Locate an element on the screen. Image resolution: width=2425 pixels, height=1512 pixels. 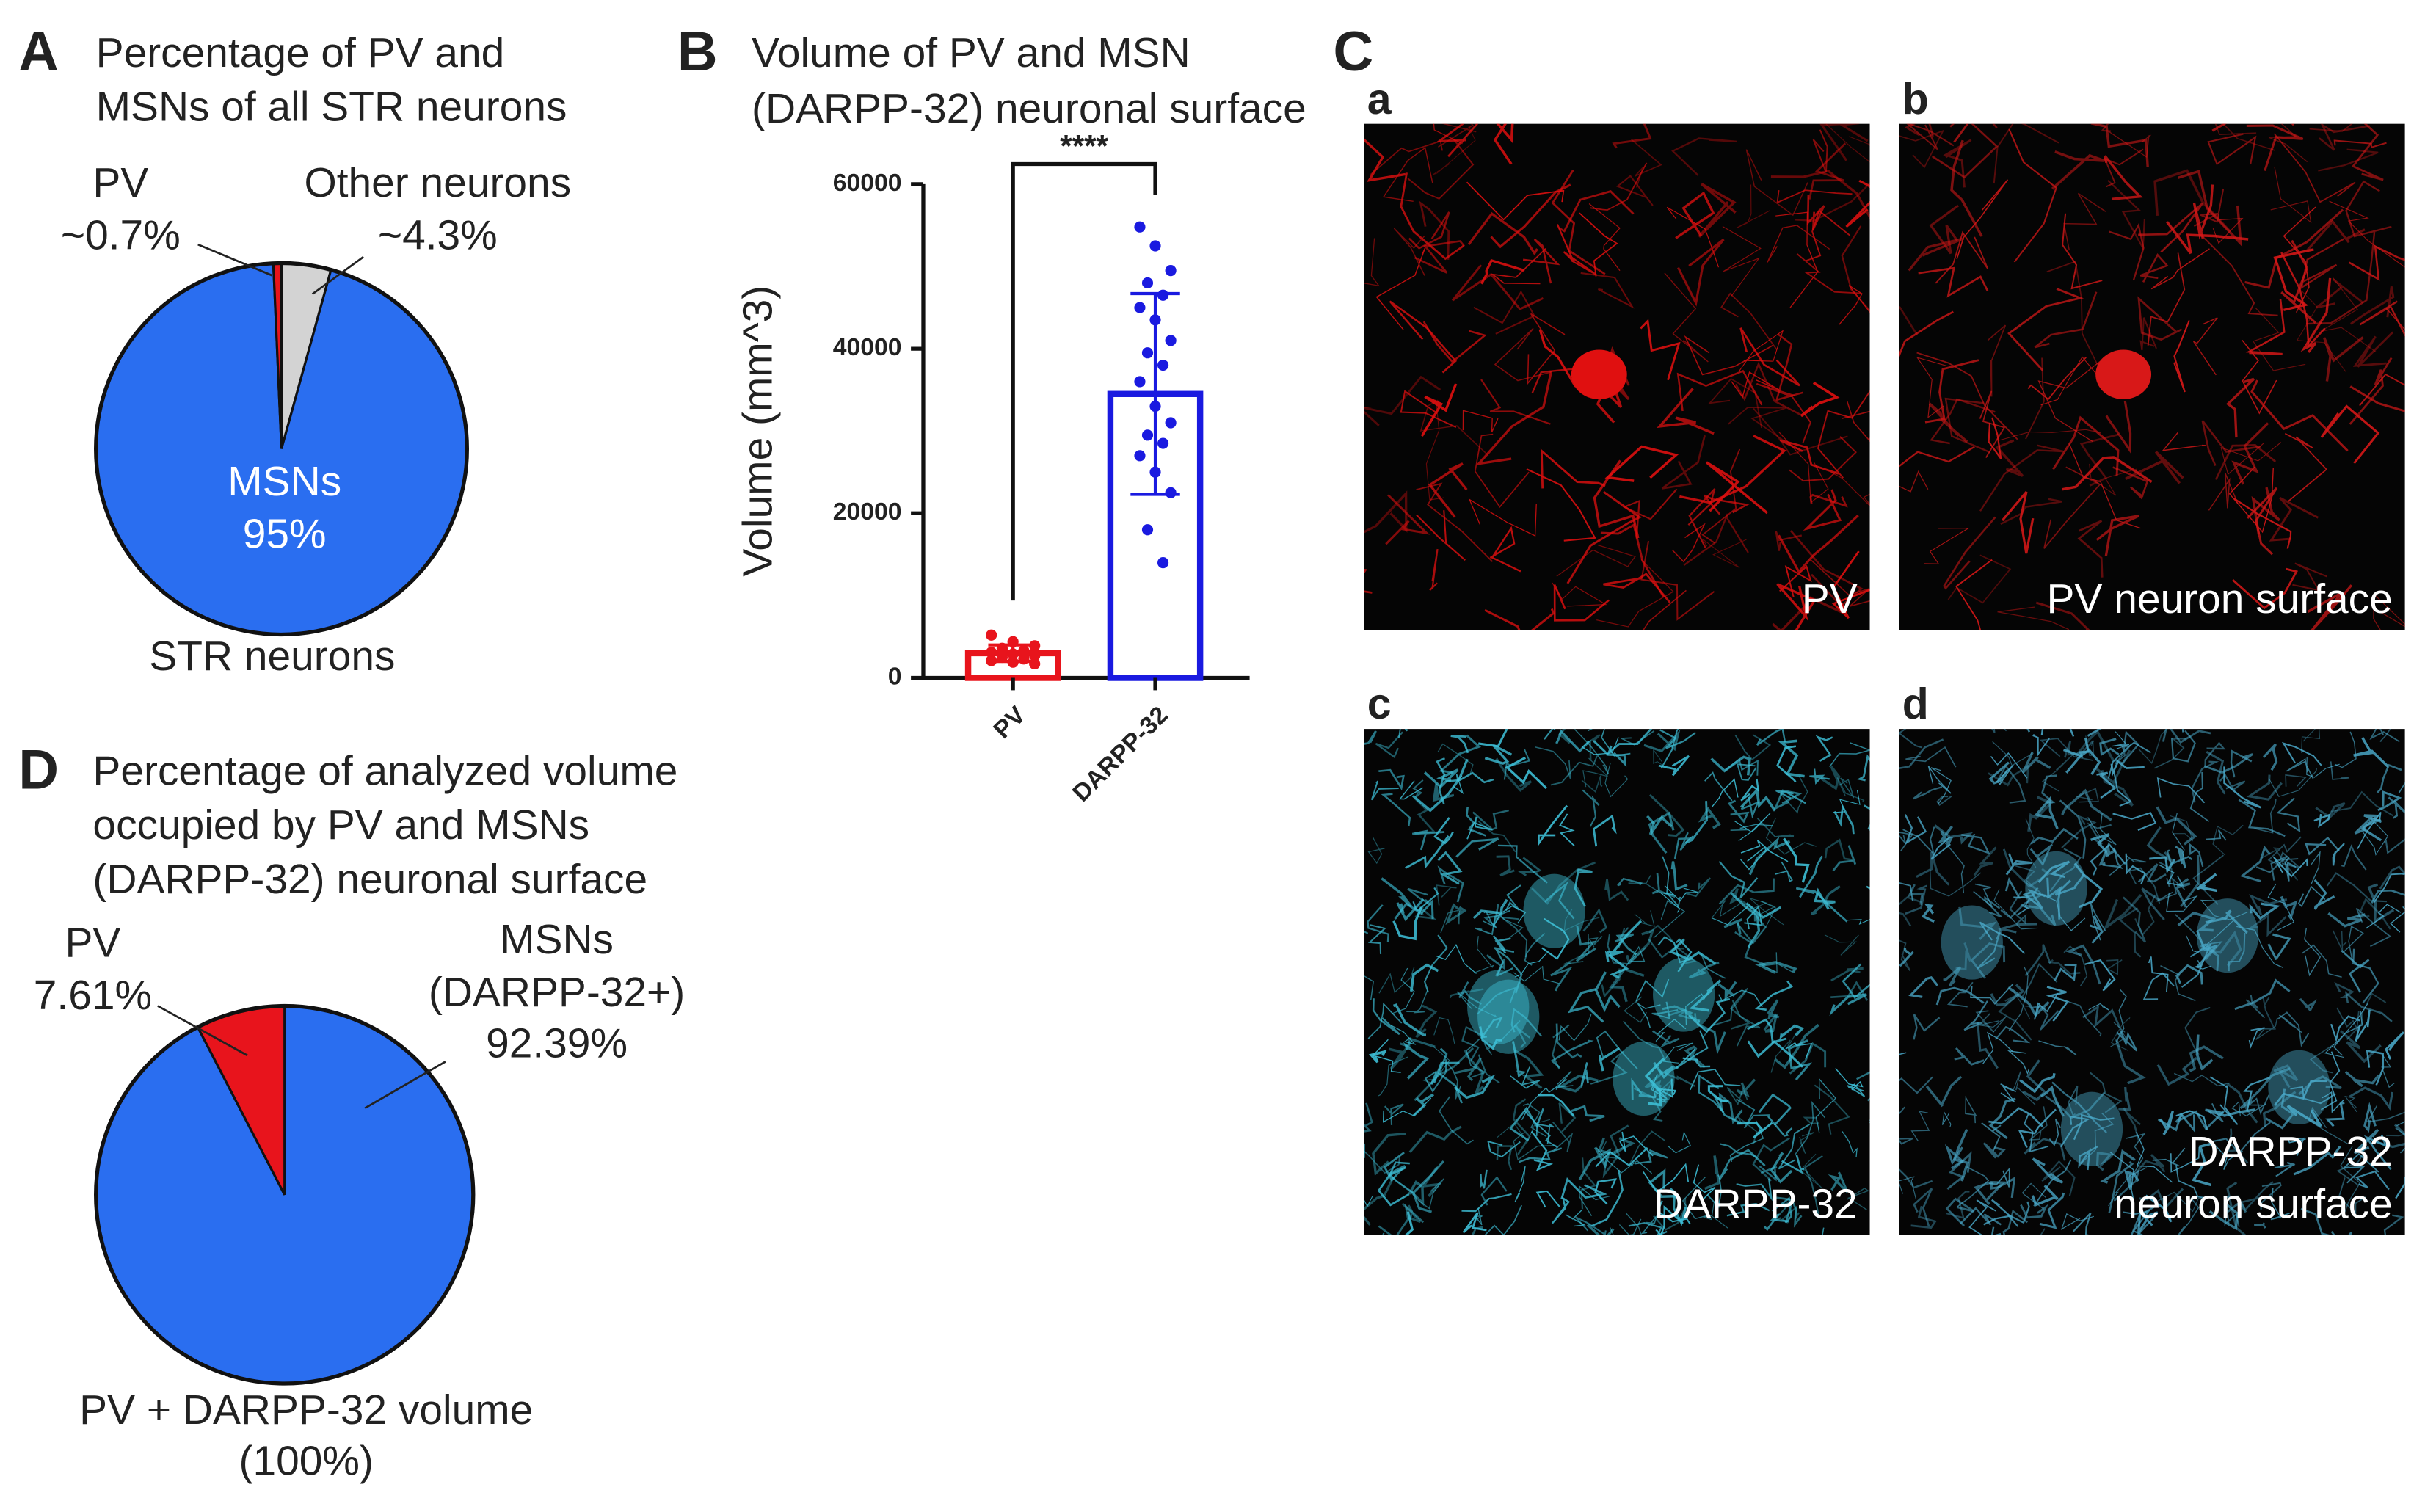
chart-title: (DARPP-32) neuronal surface is located at coordinates (1029, 109).